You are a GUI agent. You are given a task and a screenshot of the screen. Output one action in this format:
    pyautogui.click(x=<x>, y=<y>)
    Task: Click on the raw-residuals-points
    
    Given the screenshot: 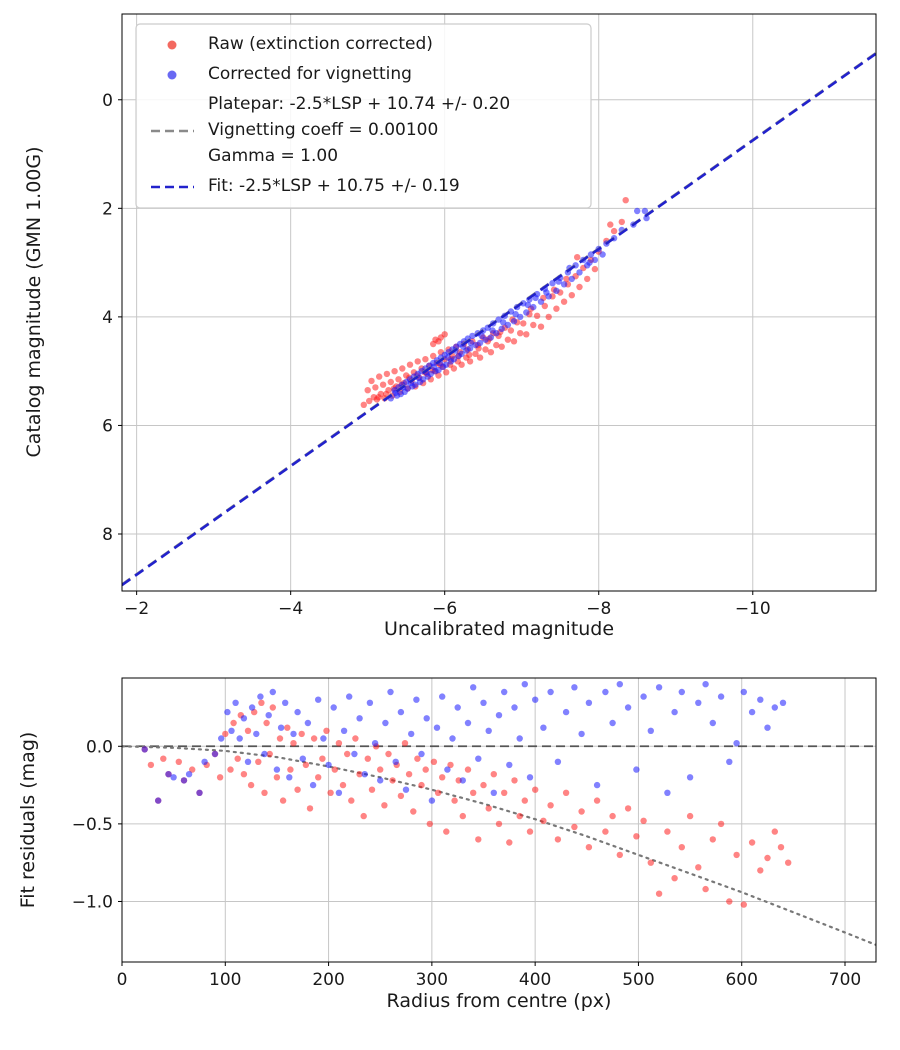 What is the action you would take?
    pyautogui.click(x=466, y=803)
    